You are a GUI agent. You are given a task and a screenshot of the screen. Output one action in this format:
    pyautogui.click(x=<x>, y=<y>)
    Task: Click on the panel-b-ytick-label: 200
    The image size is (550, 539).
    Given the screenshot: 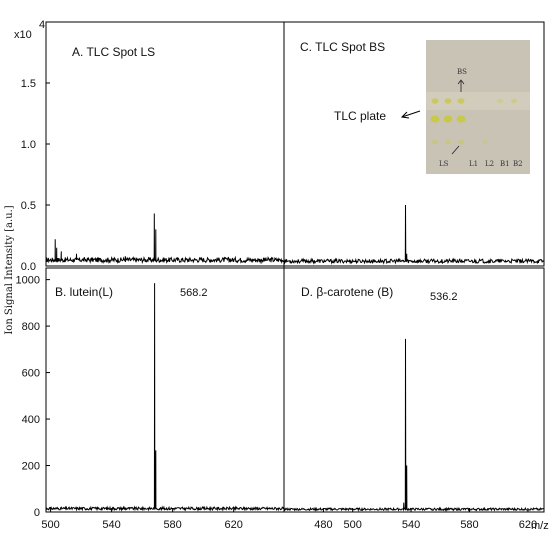 What is the action you would take?
    pyautogui.click(x=31, y=467)
    